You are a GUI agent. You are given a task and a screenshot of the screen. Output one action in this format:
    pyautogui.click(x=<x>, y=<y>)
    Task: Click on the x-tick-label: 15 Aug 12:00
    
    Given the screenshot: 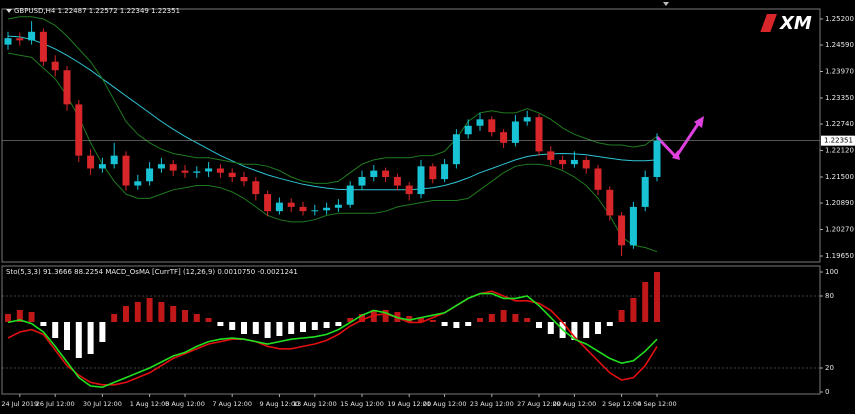 What is the action you would take?
    pyautogui.click(x=362, y=404)
    